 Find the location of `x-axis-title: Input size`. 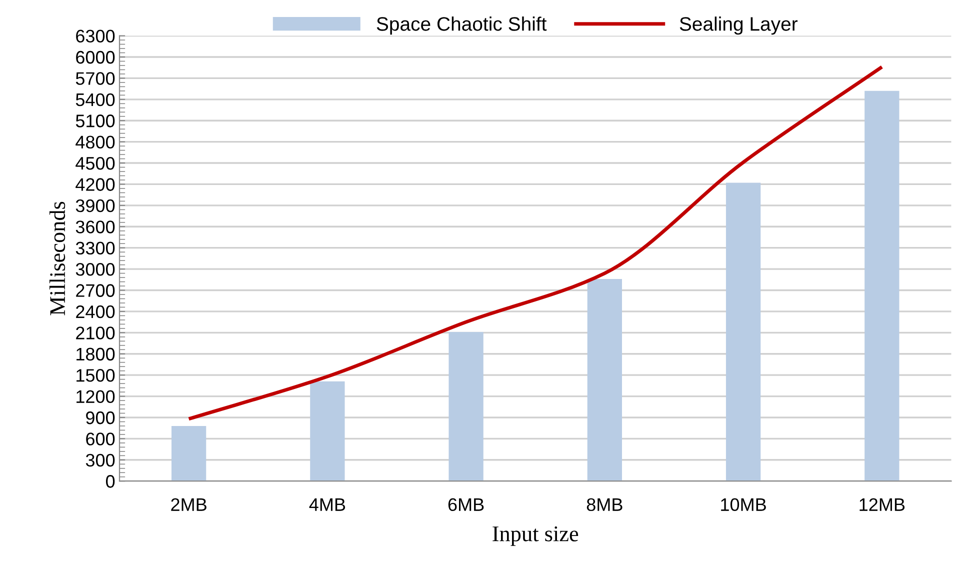

x-axis-title: Input size is located at coordinates (535, 536).